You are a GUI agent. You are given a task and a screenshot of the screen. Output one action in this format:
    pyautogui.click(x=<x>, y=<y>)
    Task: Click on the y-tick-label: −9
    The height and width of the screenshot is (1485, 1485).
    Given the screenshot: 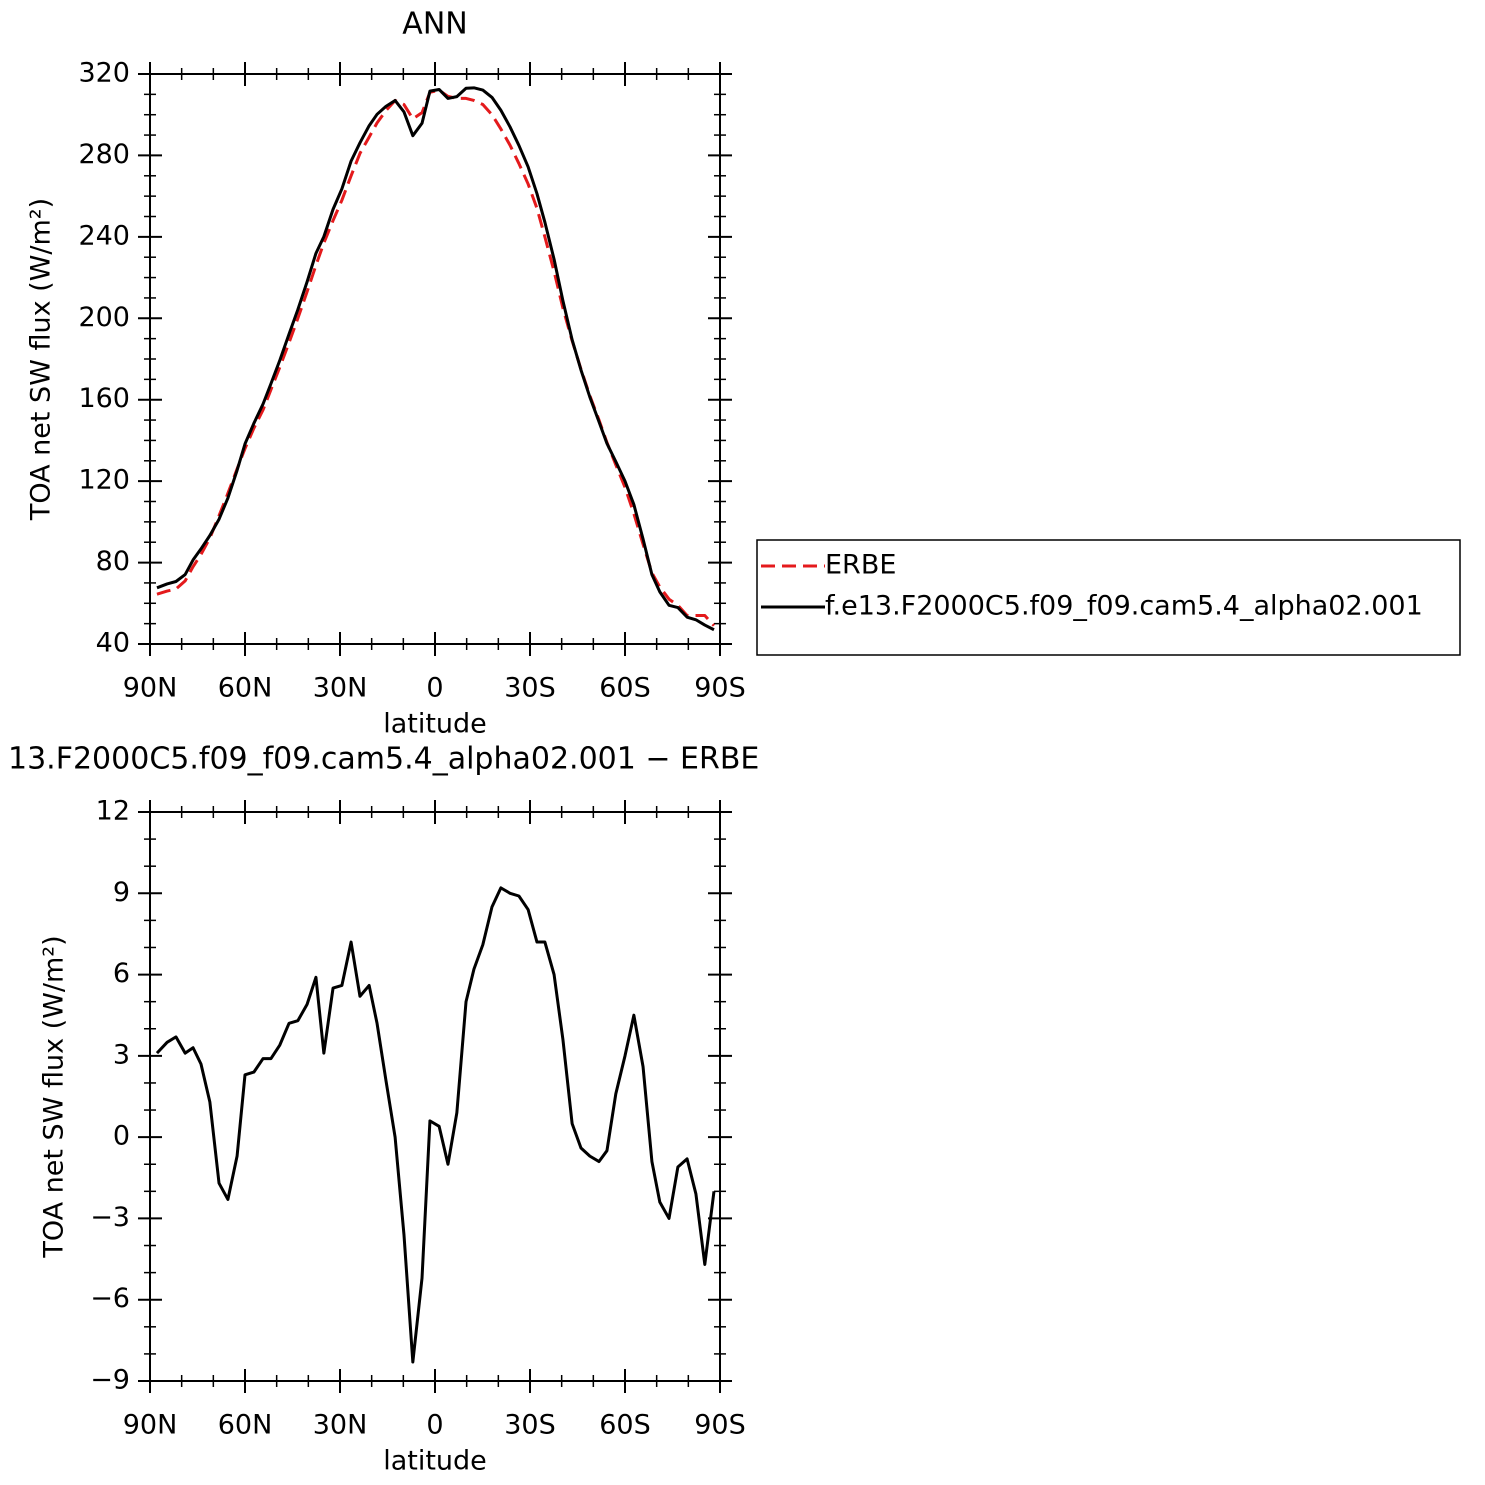 What is the action you would take?
    pyautogui.click(x=110, y=1380)
    